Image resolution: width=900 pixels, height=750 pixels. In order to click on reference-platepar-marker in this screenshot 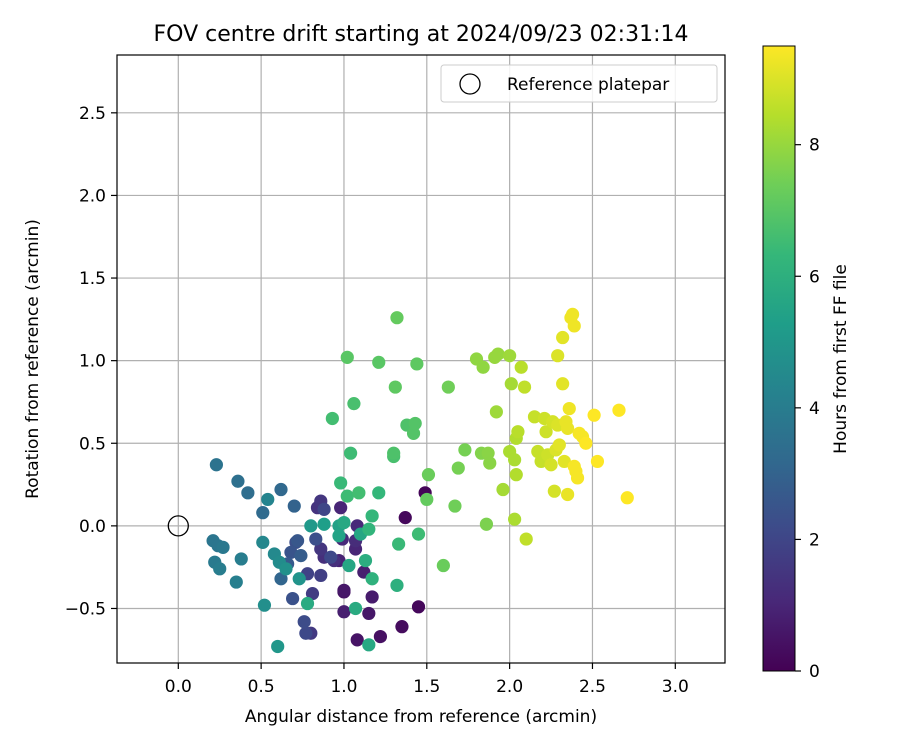, I will do `click(178, 526)`.